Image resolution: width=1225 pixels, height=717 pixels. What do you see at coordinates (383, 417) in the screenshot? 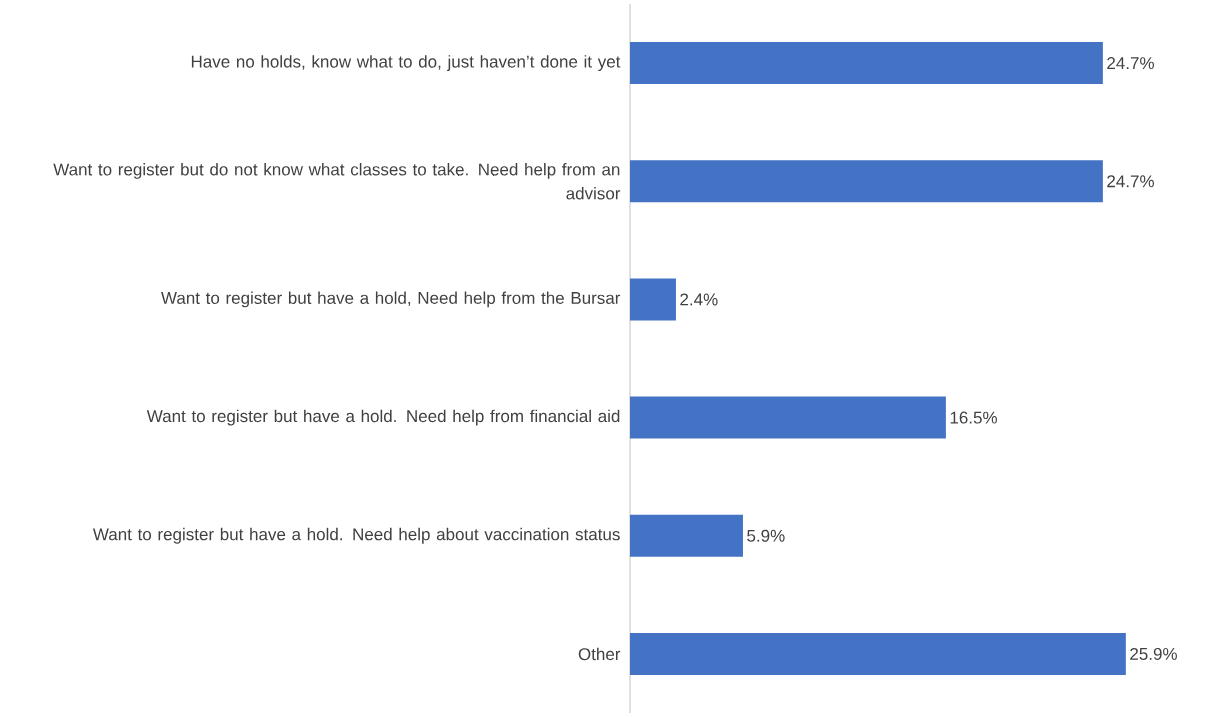
I see `y-tick-label: Want to register but have a hold. Need help from financial aid` at bounding box center [383, 417].